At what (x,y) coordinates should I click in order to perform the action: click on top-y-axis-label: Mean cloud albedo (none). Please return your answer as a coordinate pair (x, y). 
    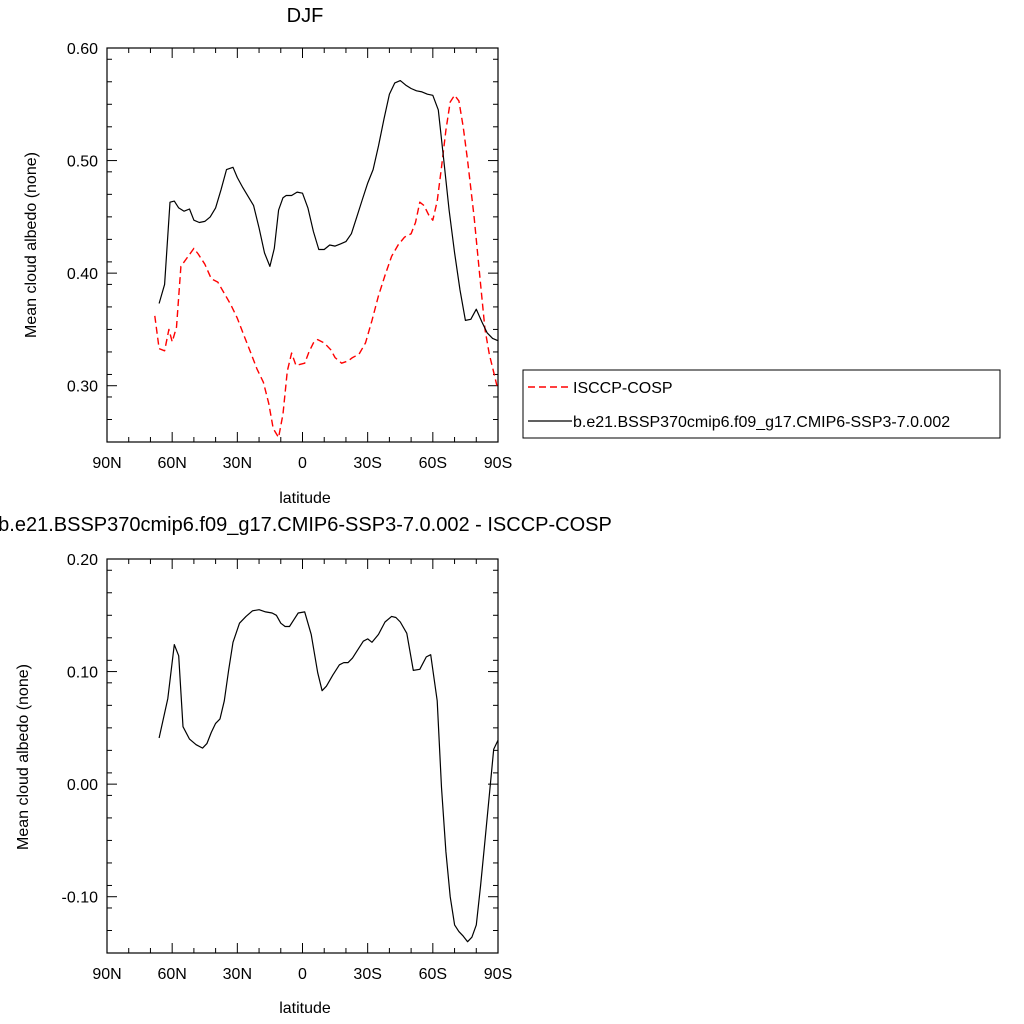
    Looking at the image, I should click on (31, 245).